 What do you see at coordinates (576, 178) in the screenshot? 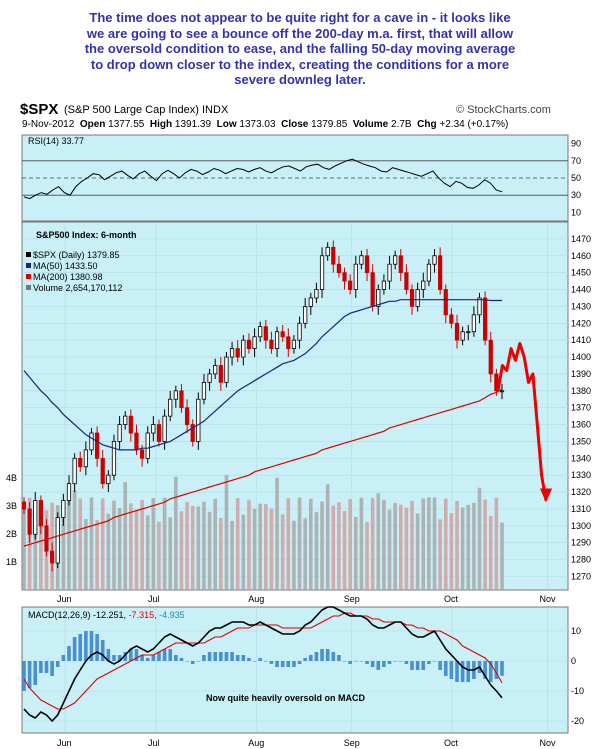
I see `rsi-tick-label: 50` at bounding box center [576, 178].